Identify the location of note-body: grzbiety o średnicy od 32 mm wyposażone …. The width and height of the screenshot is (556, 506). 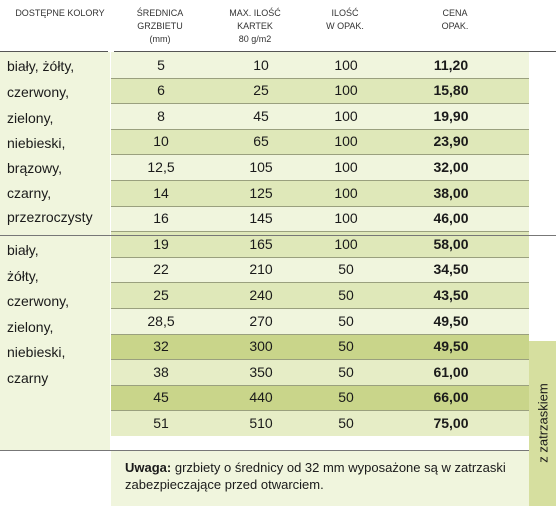
(315, 476).